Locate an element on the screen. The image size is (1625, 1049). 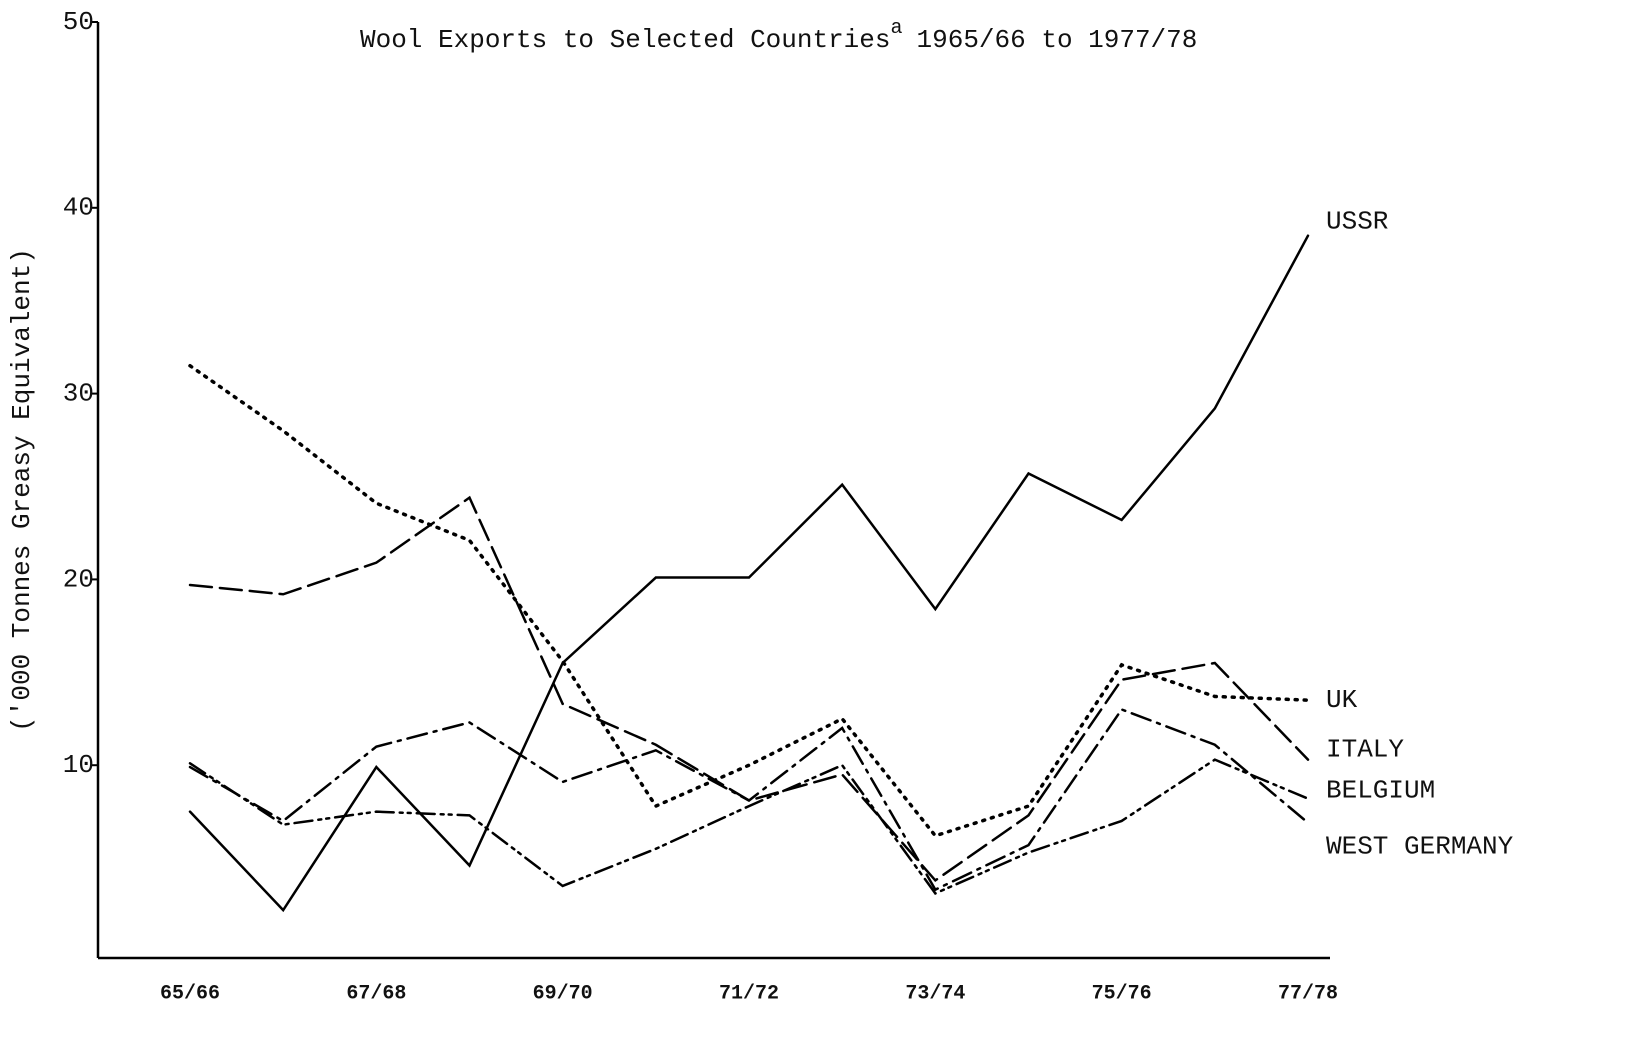
title-superscript: a is located at coordinates (897, 28).